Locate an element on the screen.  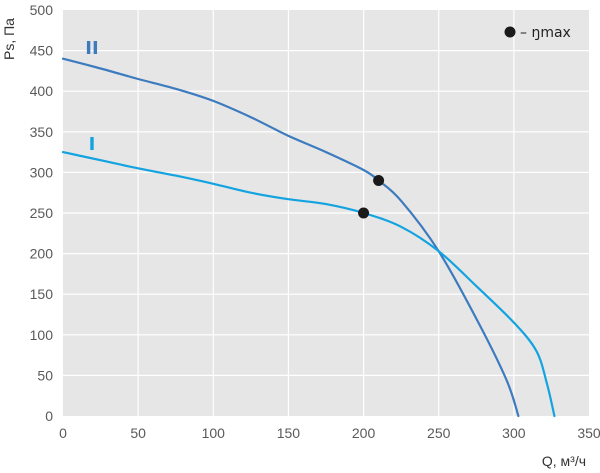
x-tick-label: 300 is located at coordinates (514, 433).